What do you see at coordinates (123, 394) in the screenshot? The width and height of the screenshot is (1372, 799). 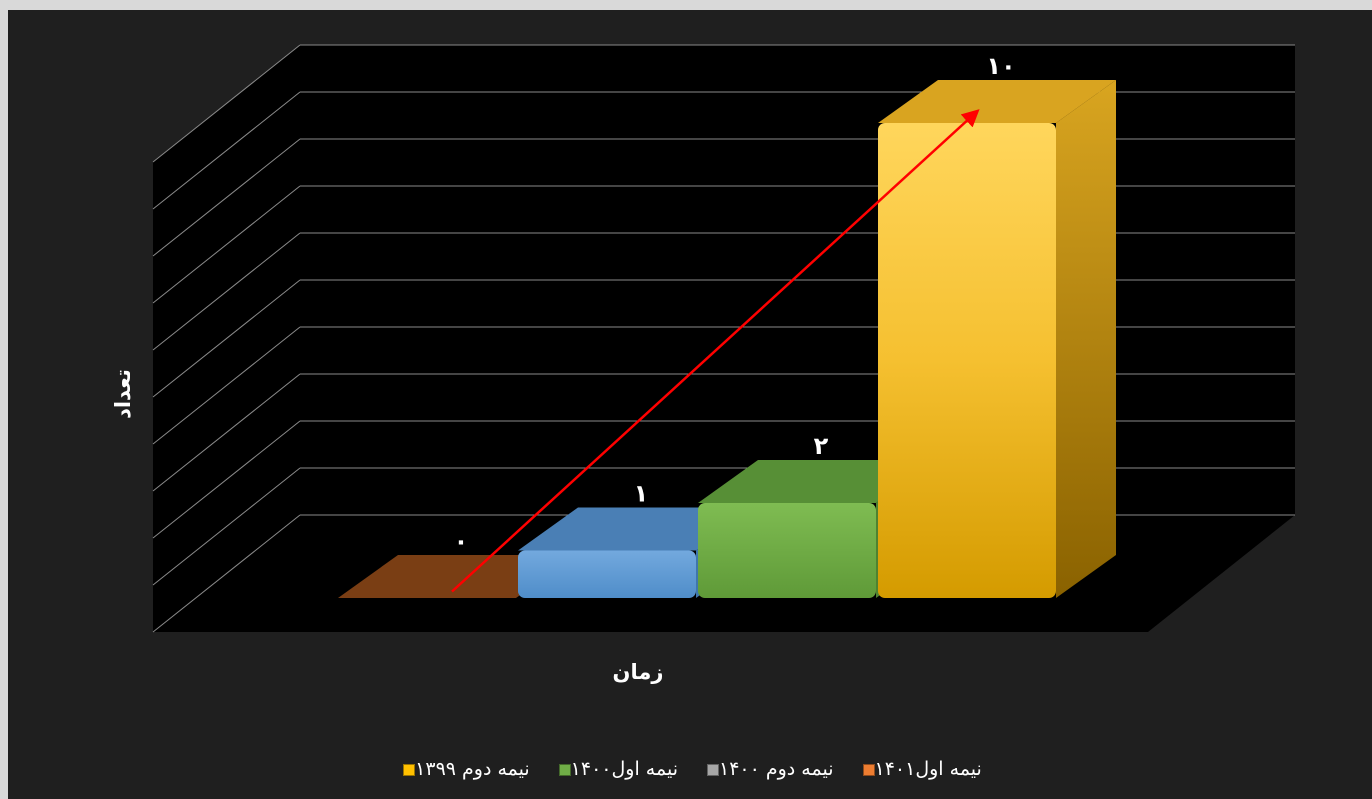 I see `y-axis-title: تعداد` at bounding box center [123, 394].